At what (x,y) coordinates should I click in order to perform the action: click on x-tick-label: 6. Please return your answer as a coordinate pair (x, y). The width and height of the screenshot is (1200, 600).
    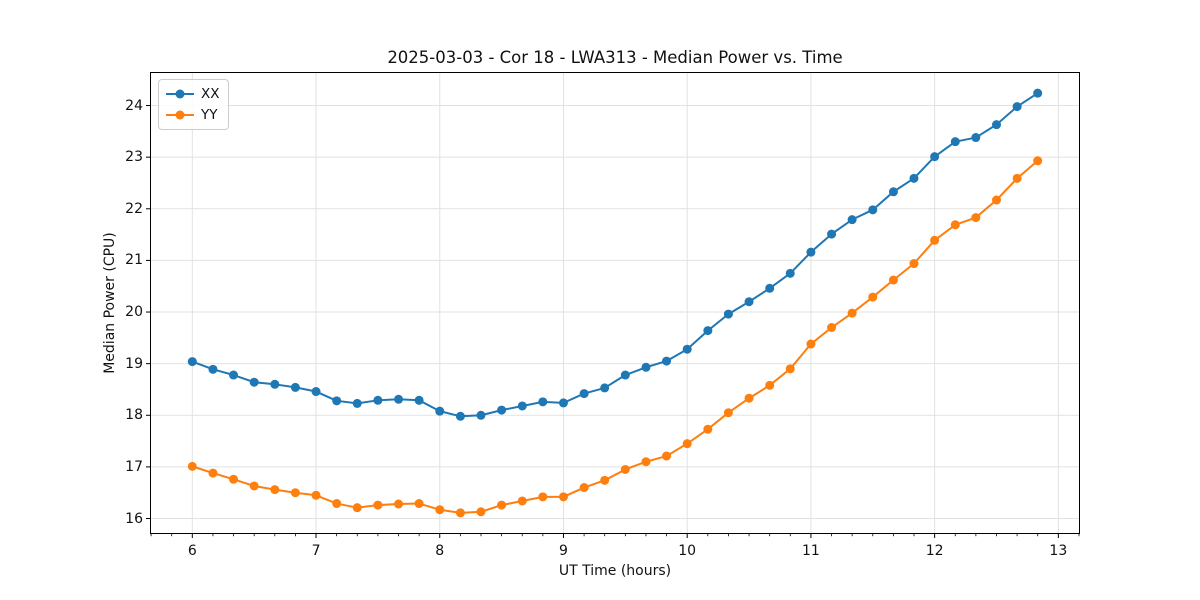
    Looking at the image, I should click on (192, 551).